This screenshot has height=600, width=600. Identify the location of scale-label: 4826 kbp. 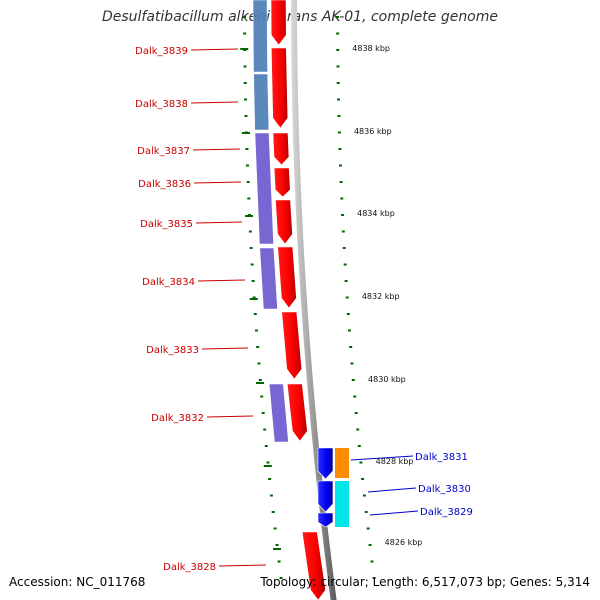
(404, 542).